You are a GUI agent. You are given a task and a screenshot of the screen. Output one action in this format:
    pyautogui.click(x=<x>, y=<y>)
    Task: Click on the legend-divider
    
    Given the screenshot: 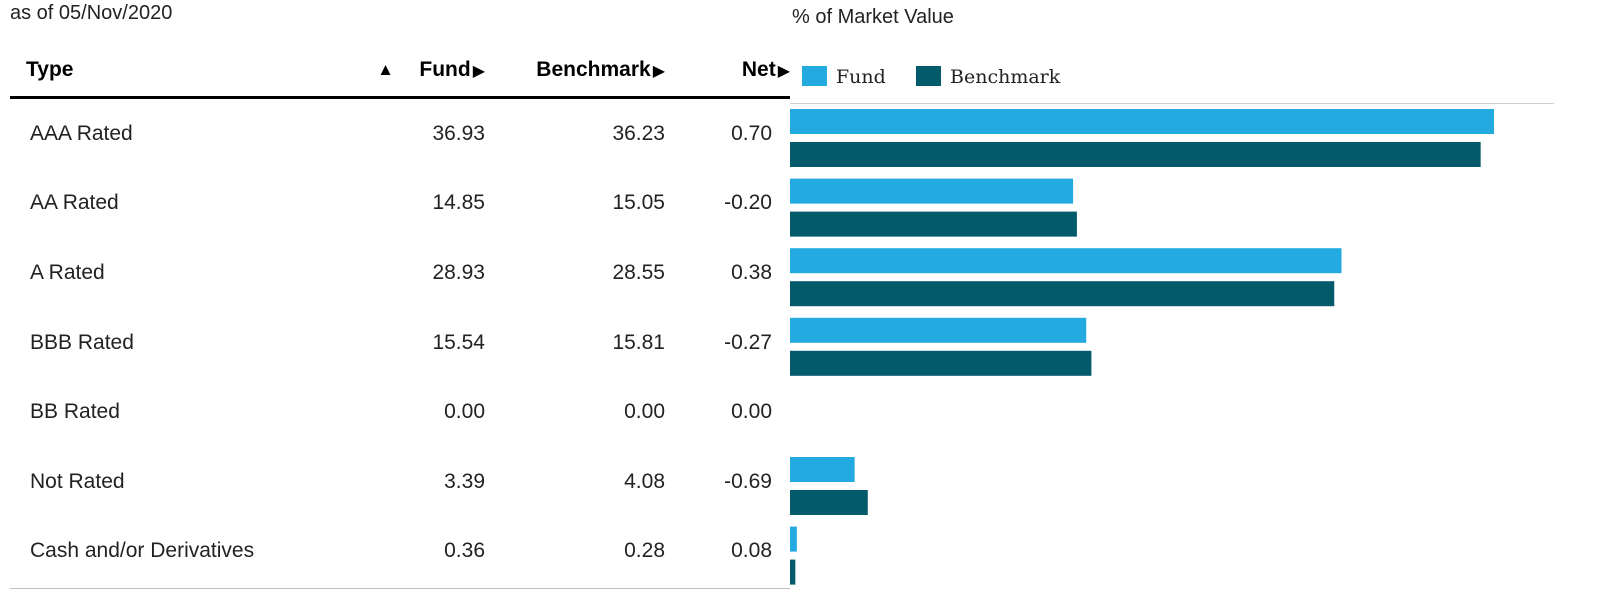 What is the action you would take?
    pyautogui.click(x=1172, y=103)
    